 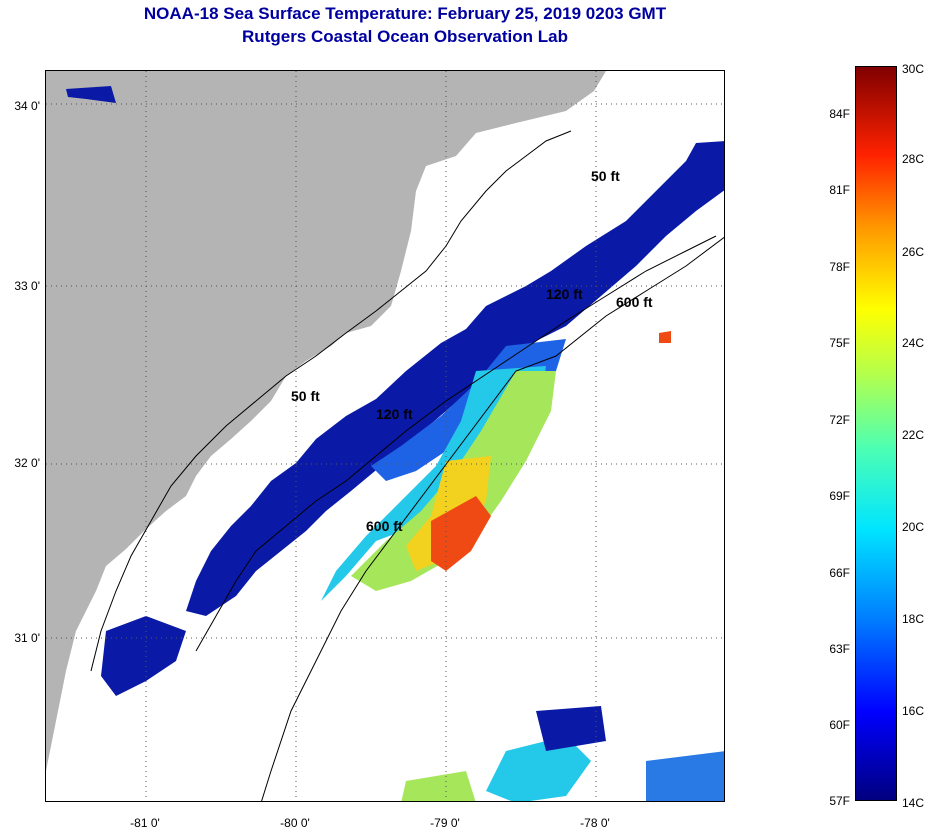 What do you see at coordinates (461, 533) in the screenshot?
I see `sst-hot-zone` at bounding box center [461, 533].